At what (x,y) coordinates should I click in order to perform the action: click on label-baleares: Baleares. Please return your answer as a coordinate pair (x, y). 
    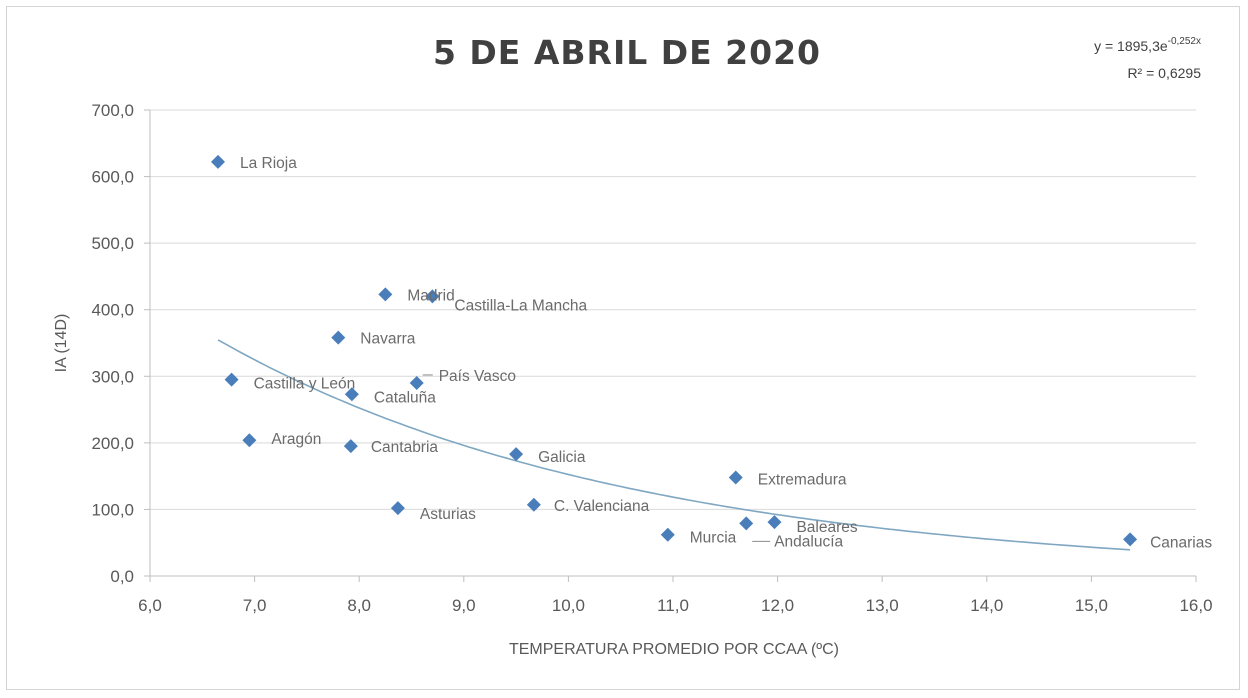
    Looking at the image, I should click on (826, 527).